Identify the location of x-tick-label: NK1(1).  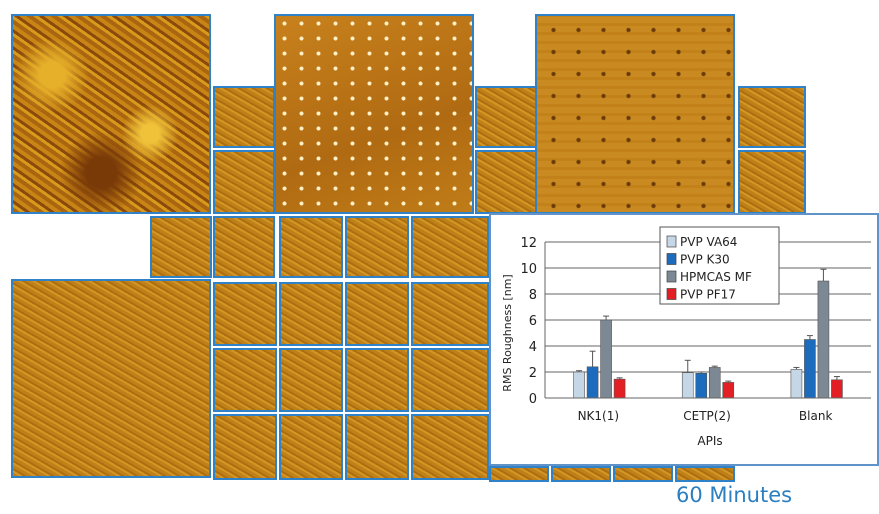
(598, 416).